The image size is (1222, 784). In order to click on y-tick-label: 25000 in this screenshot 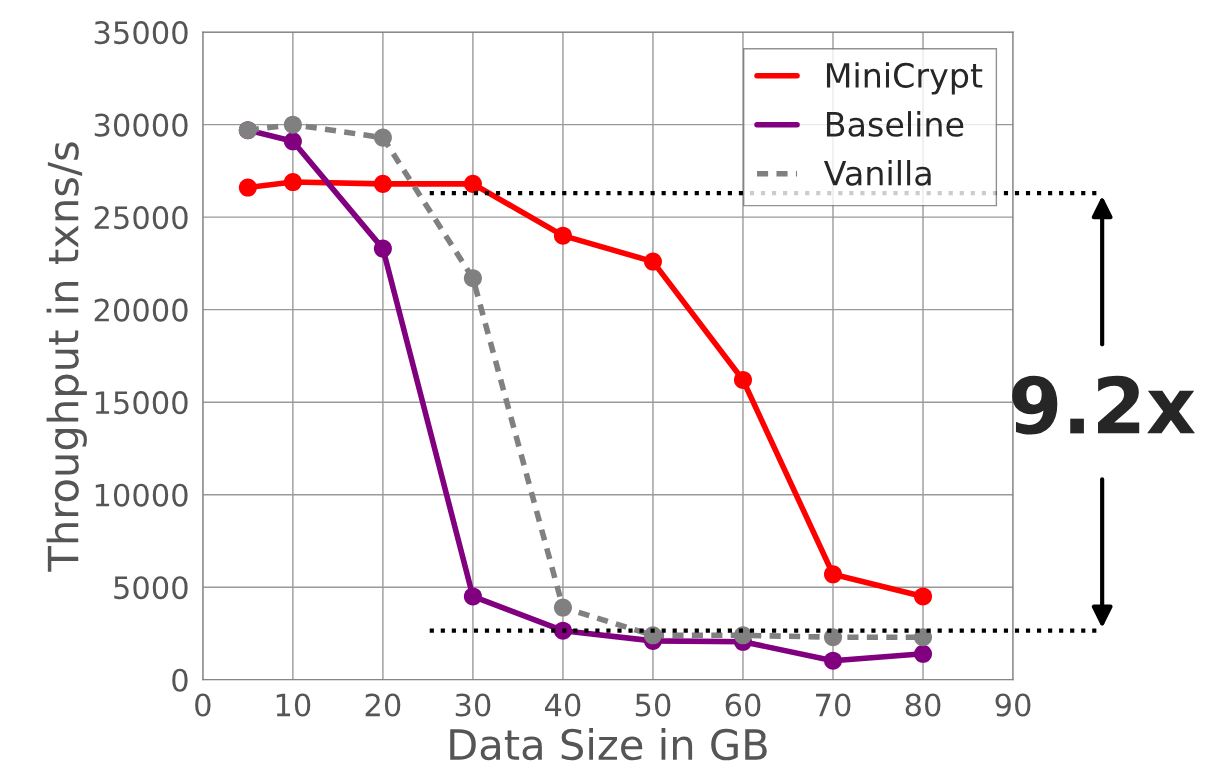, I will do `click(141, 218)`.